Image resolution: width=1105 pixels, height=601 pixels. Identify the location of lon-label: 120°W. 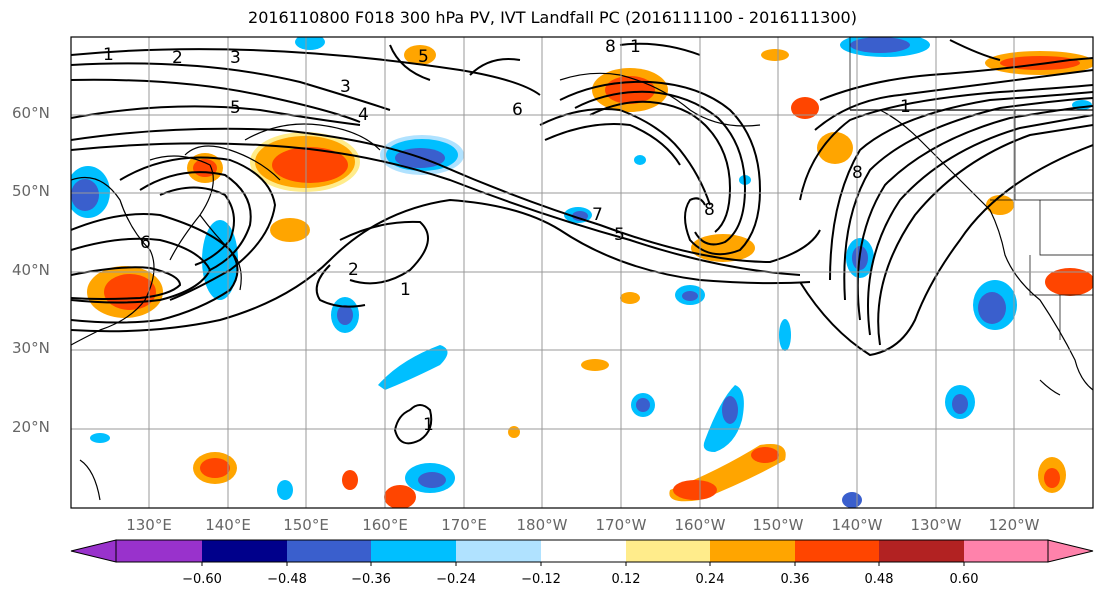
(1014, 525).